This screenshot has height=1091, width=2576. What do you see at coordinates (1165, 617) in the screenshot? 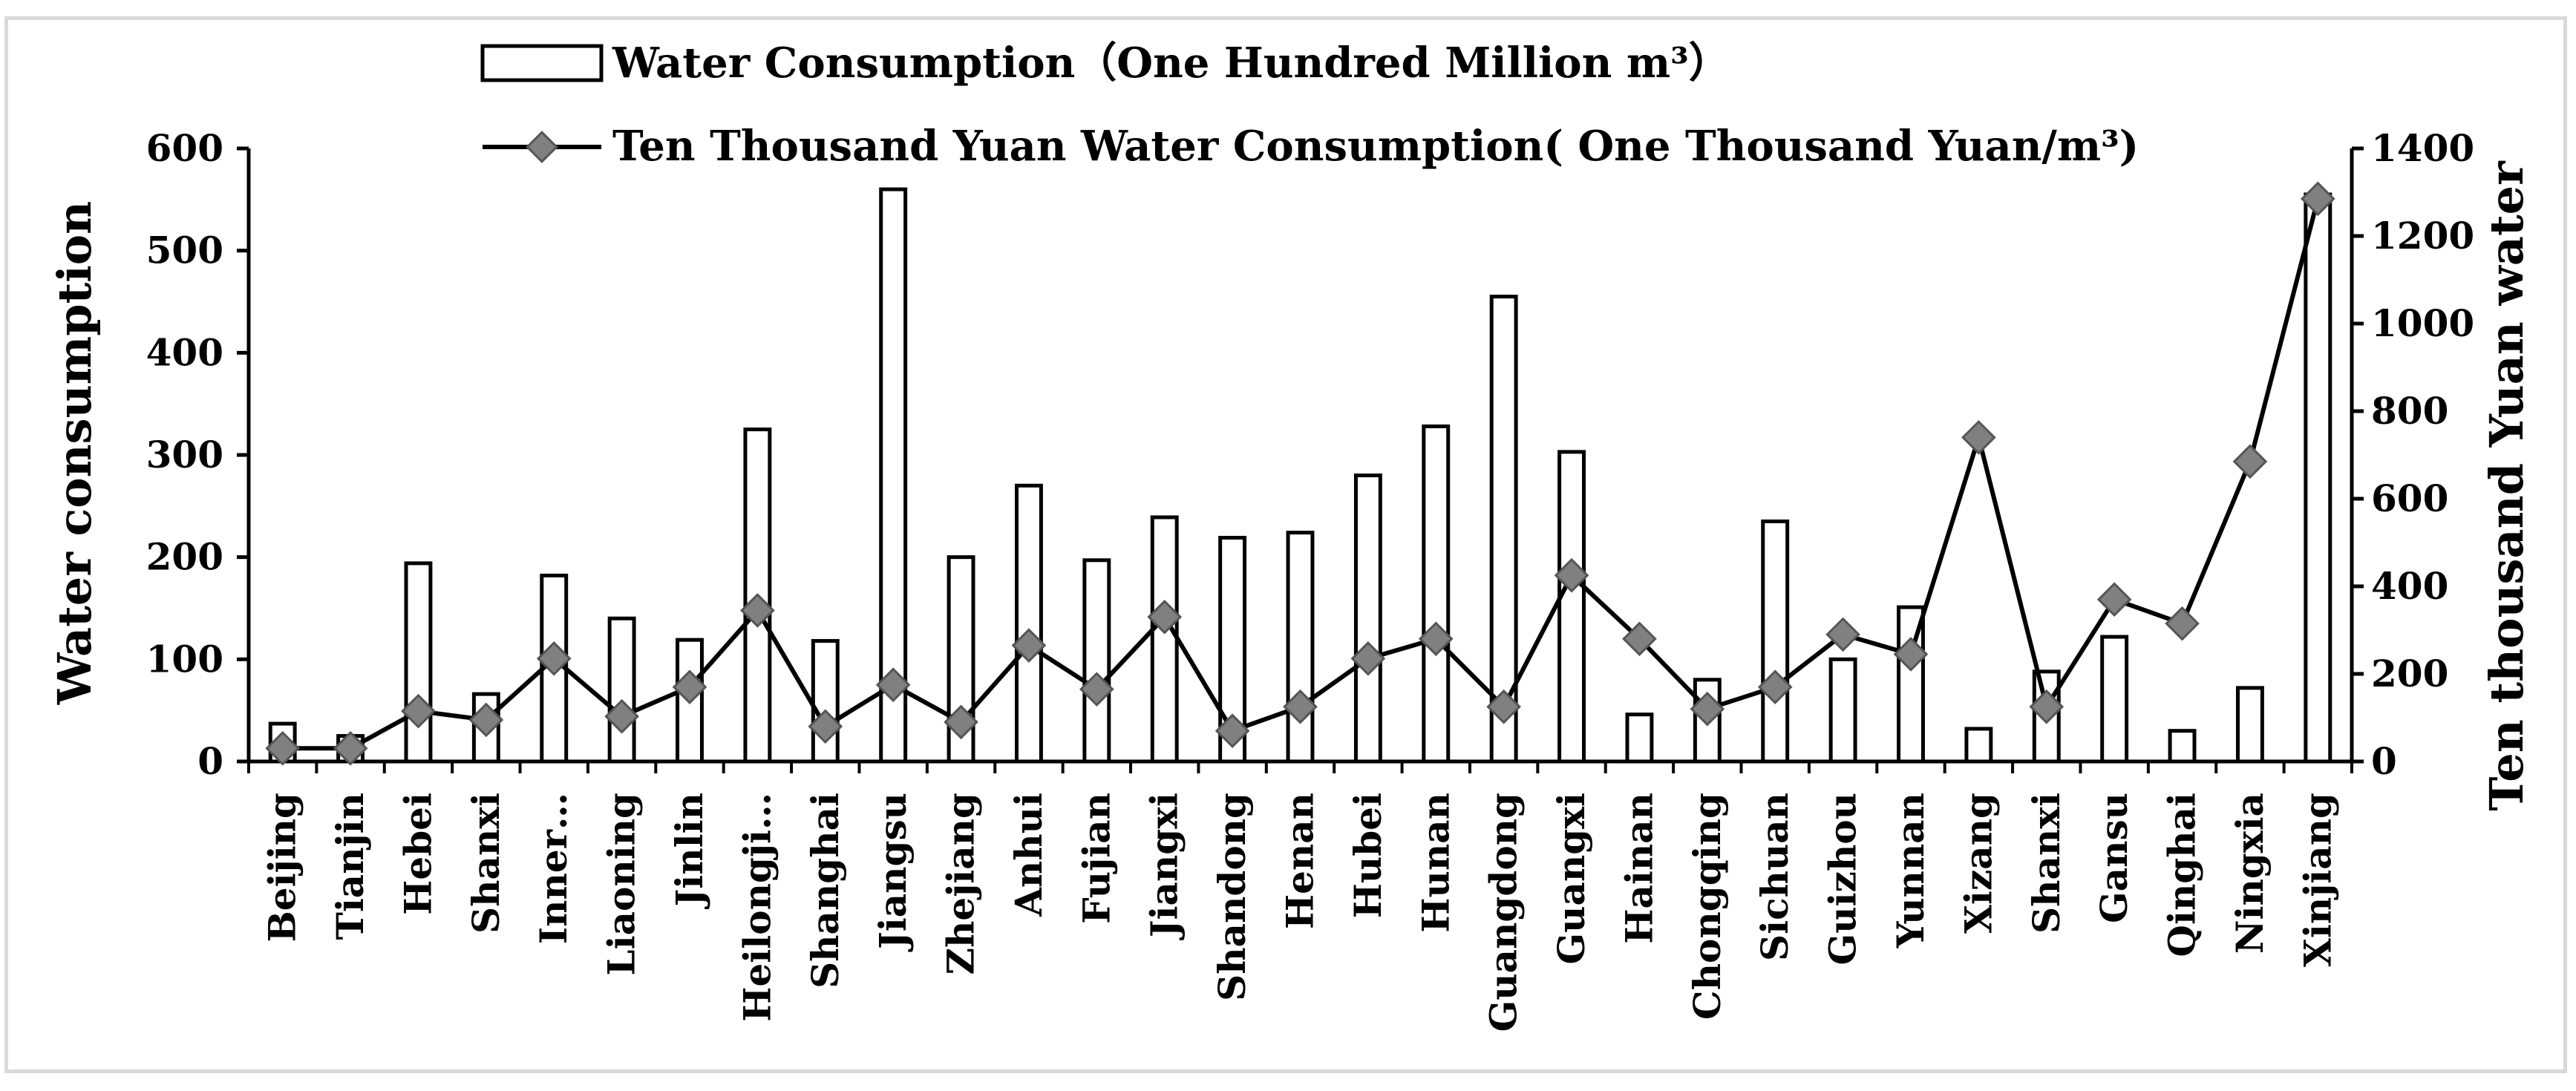
I see `line-point-jiangxi` at bounding box center [1165, 617].